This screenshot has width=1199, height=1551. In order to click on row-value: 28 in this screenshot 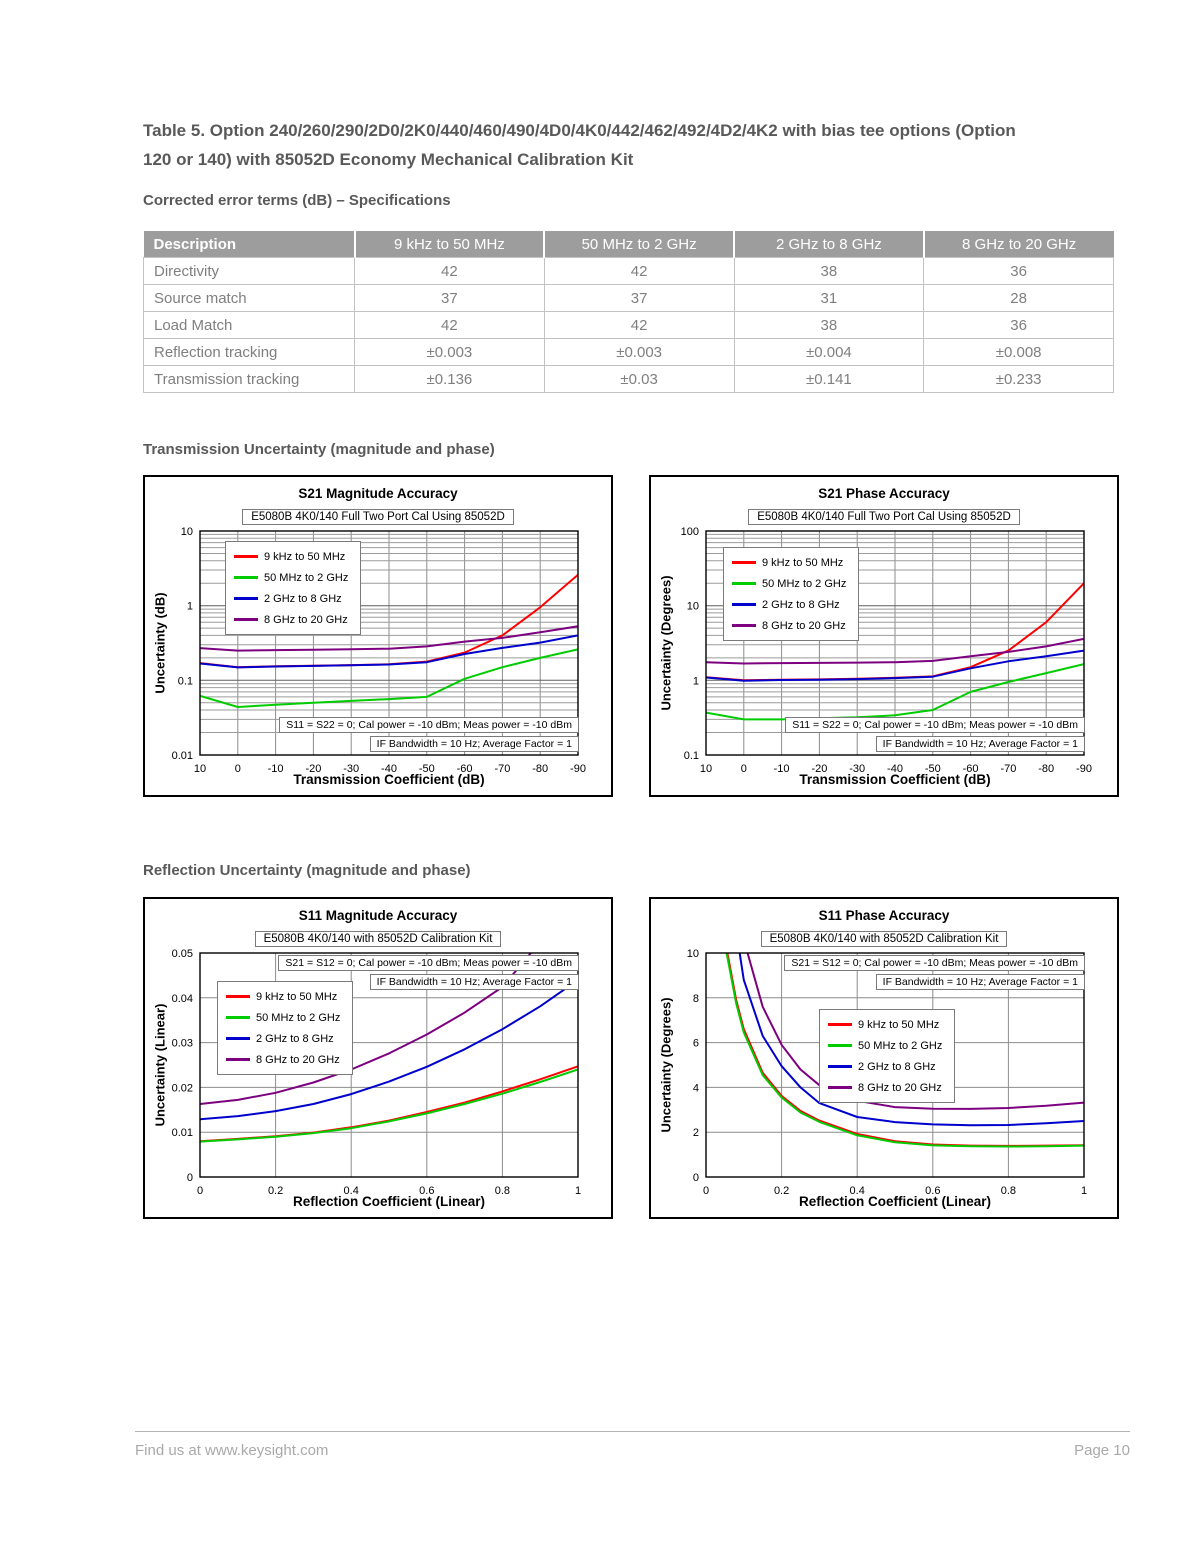, I will do `click(1018, 298)`.